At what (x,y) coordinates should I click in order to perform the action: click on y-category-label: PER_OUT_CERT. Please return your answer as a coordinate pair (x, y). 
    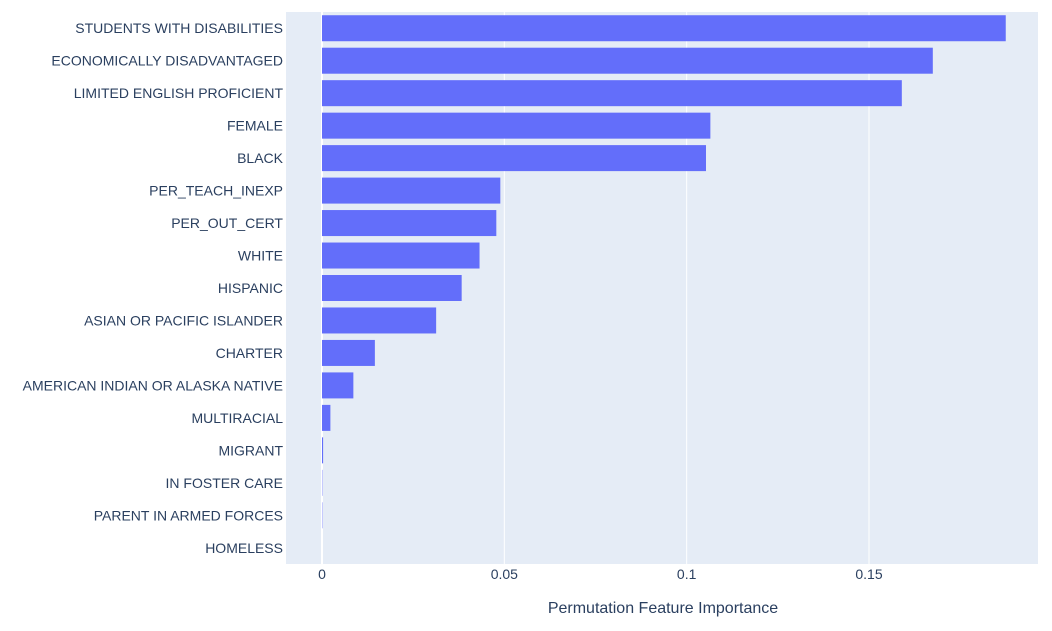
    Looking at the image, I should click on (227, 223).